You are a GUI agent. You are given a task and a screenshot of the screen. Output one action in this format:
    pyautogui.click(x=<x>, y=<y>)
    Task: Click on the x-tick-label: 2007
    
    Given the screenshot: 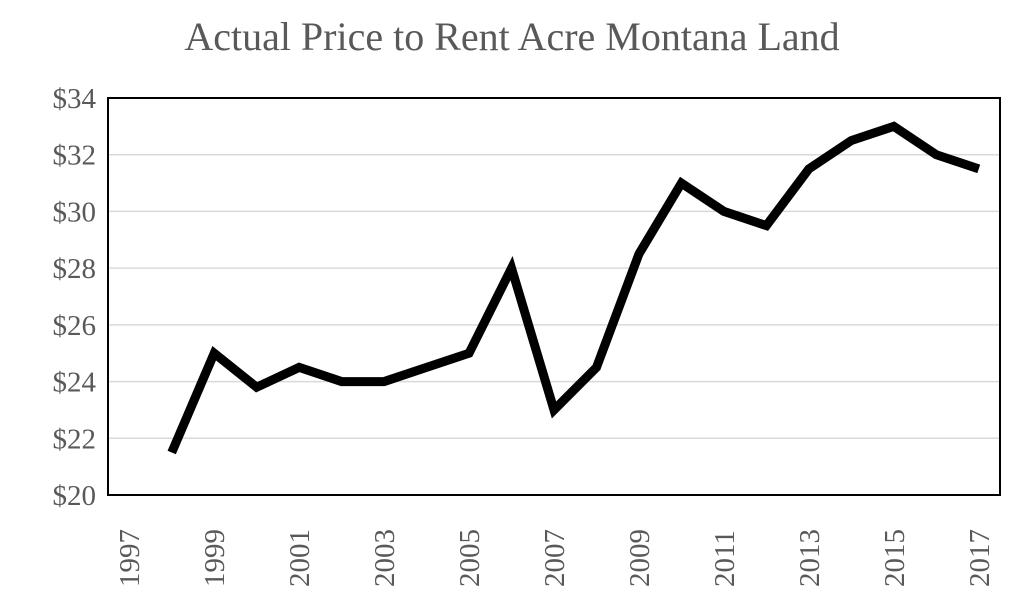 What is the action you would take?
    pyautogui.click(x=555, y=558)
    